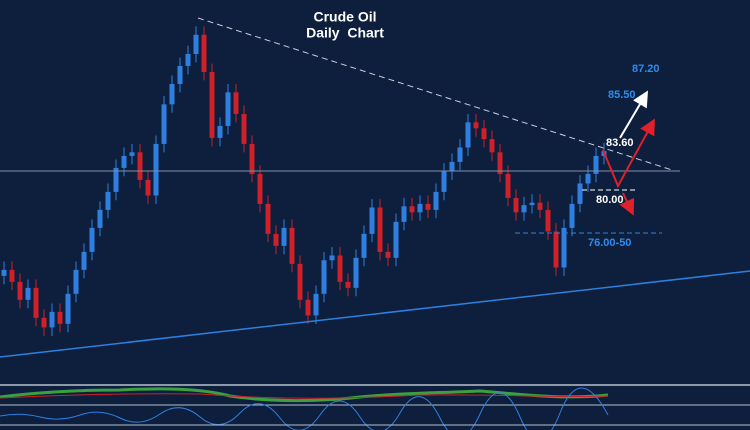 The height and width of the screenshot is (430, 750). I want to click on target-label: 87.20, so click(646, 69).